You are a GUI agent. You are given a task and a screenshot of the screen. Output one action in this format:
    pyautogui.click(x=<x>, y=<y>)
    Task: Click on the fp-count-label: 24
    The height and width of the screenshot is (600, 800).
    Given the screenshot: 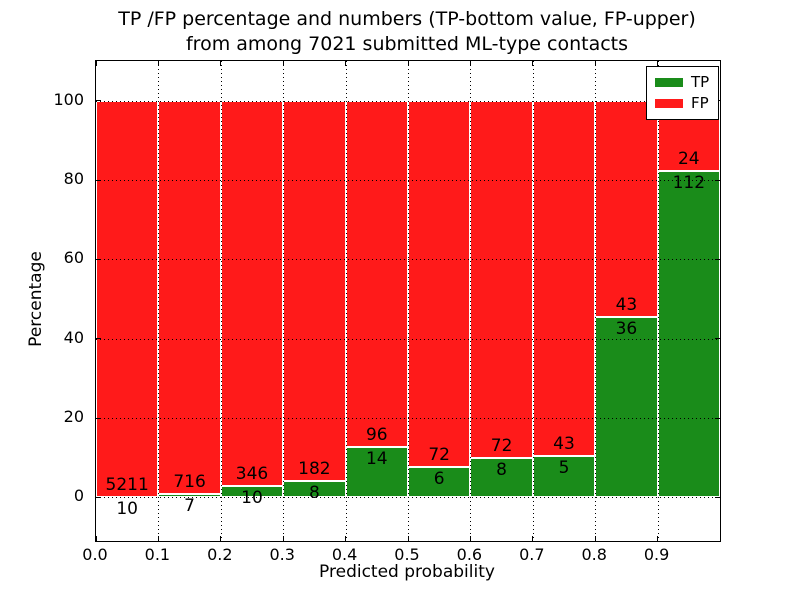 What is the action you would take?
    pyautogui.click(x=688, y=158)
    